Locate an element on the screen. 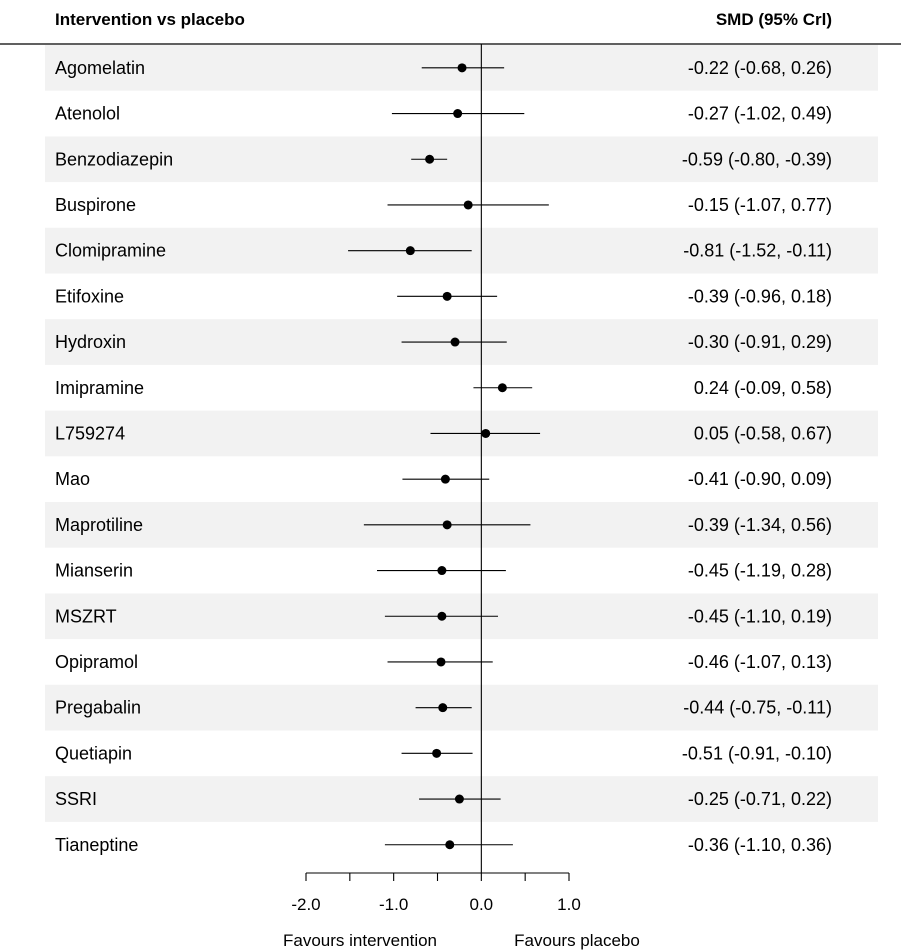 The image size is (901, 951). smd-value: -0.39 (-1.34, 0.56) is located at coordinates (760, 525).